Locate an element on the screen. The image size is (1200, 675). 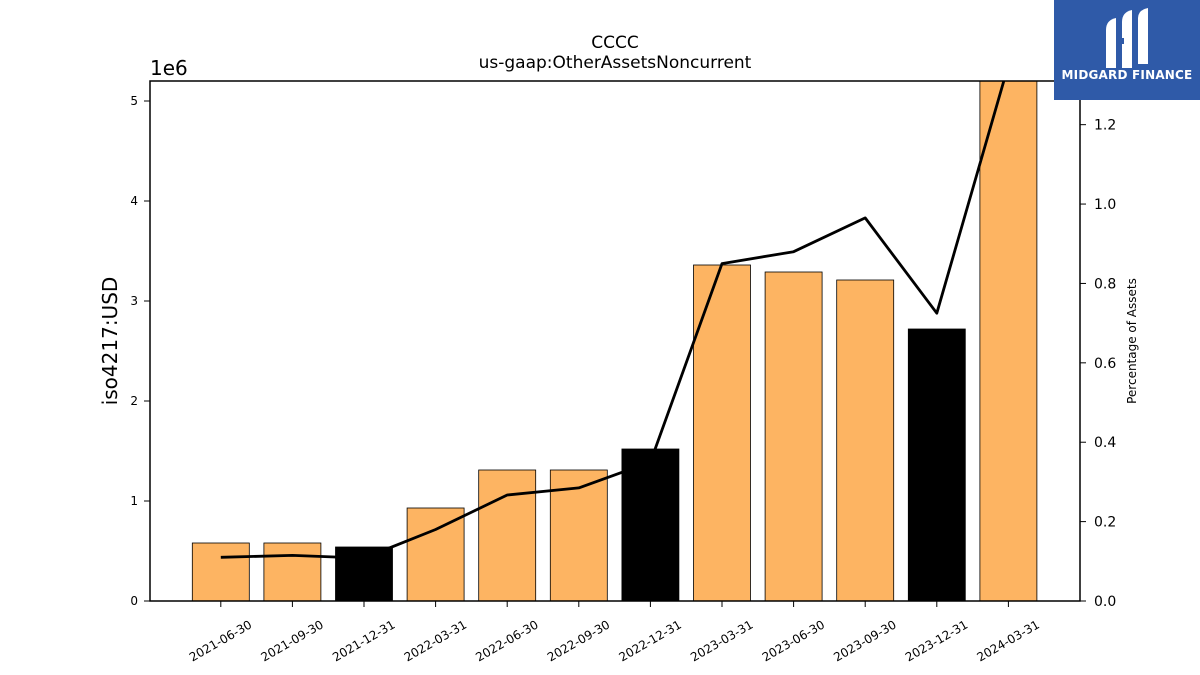
x-tick-label: 2021-12-31 is located at coordinates (363, 640).